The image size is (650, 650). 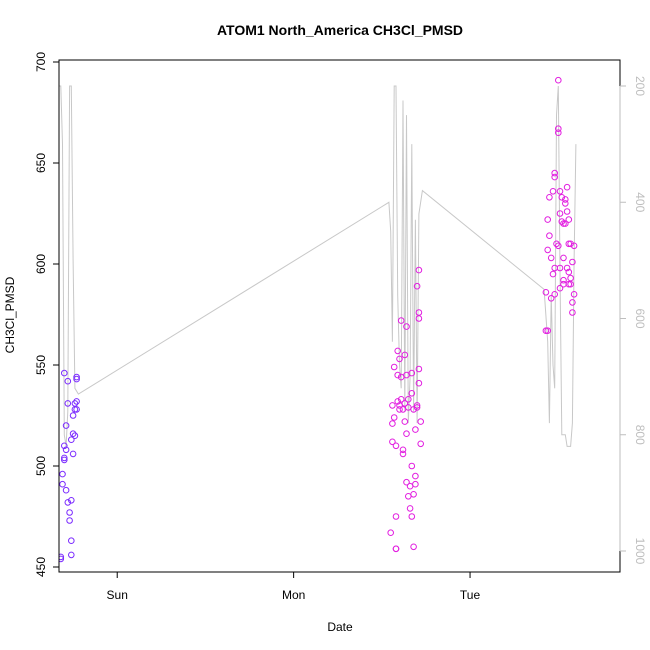 I want to click on chart-title: ATOM1 North_America CH3Cl_PMSD, so click(x=340, y=30).